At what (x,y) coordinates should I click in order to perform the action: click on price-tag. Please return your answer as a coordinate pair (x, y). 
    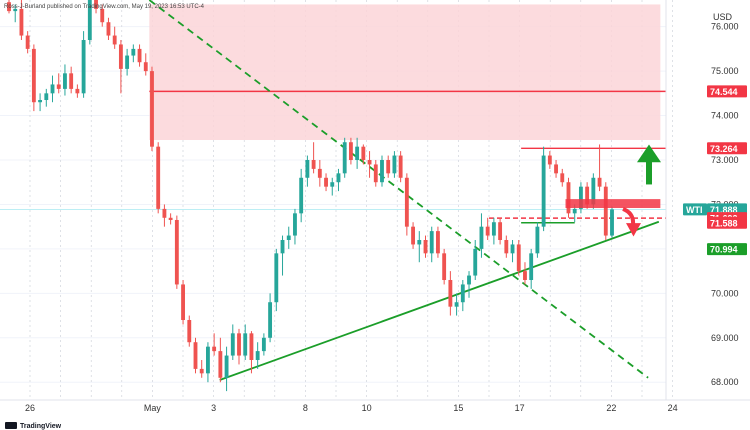
    Looking at the image, I should click on (727, 249).